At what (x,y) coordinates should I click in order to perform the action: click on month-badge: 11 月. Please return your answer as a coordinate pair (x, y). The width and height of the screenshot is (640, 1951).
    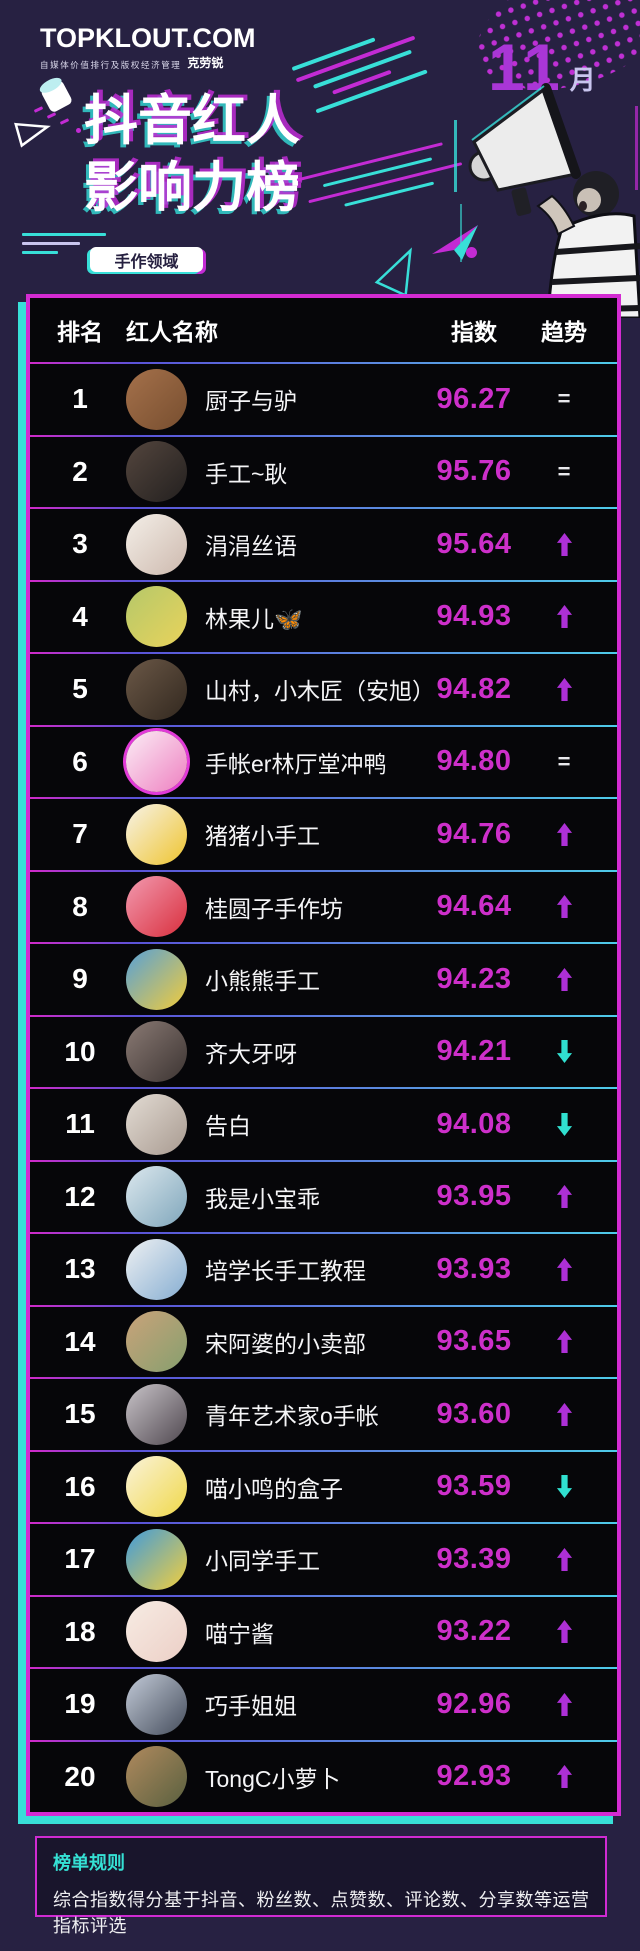
    Looking at the image, I should click on (542, 67).